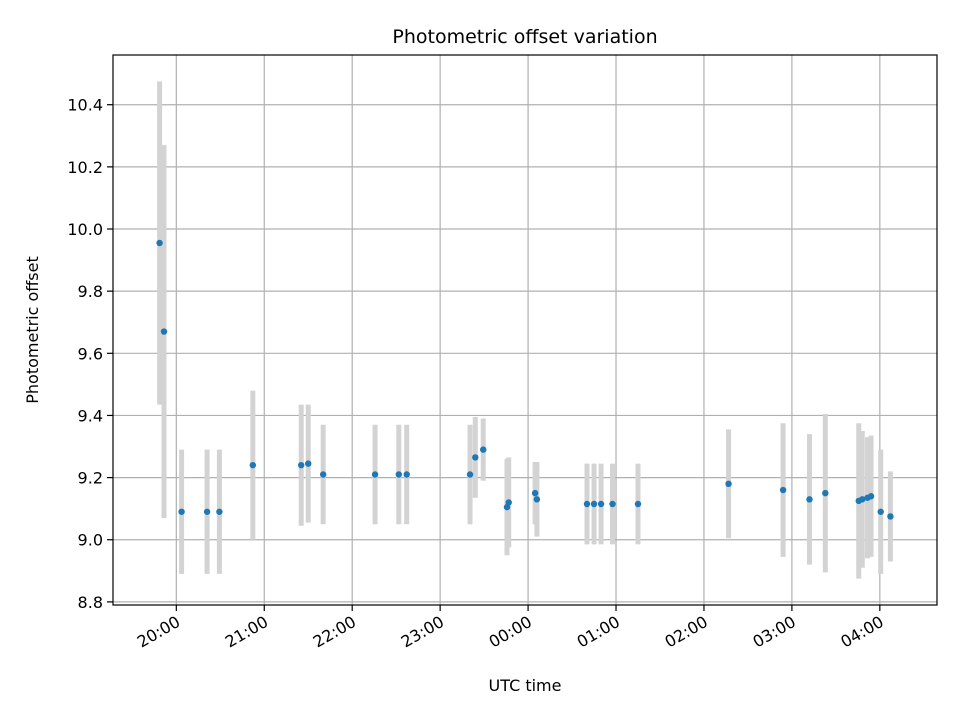 The height and width of the screenshot is (720, 960). I want to click on y-tick-label: 9.8, so click(90, 291).